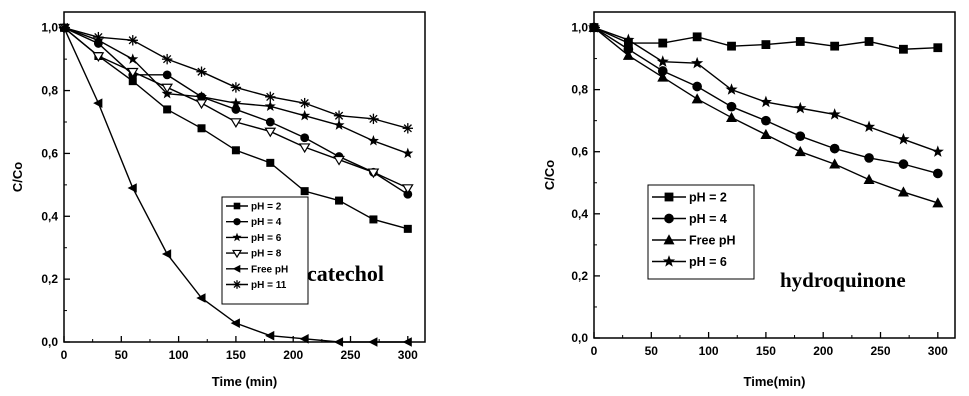 The height and width of the screenshot is (396, 969). I want to click on x-axis-label: Time (min), so click(245, 381).